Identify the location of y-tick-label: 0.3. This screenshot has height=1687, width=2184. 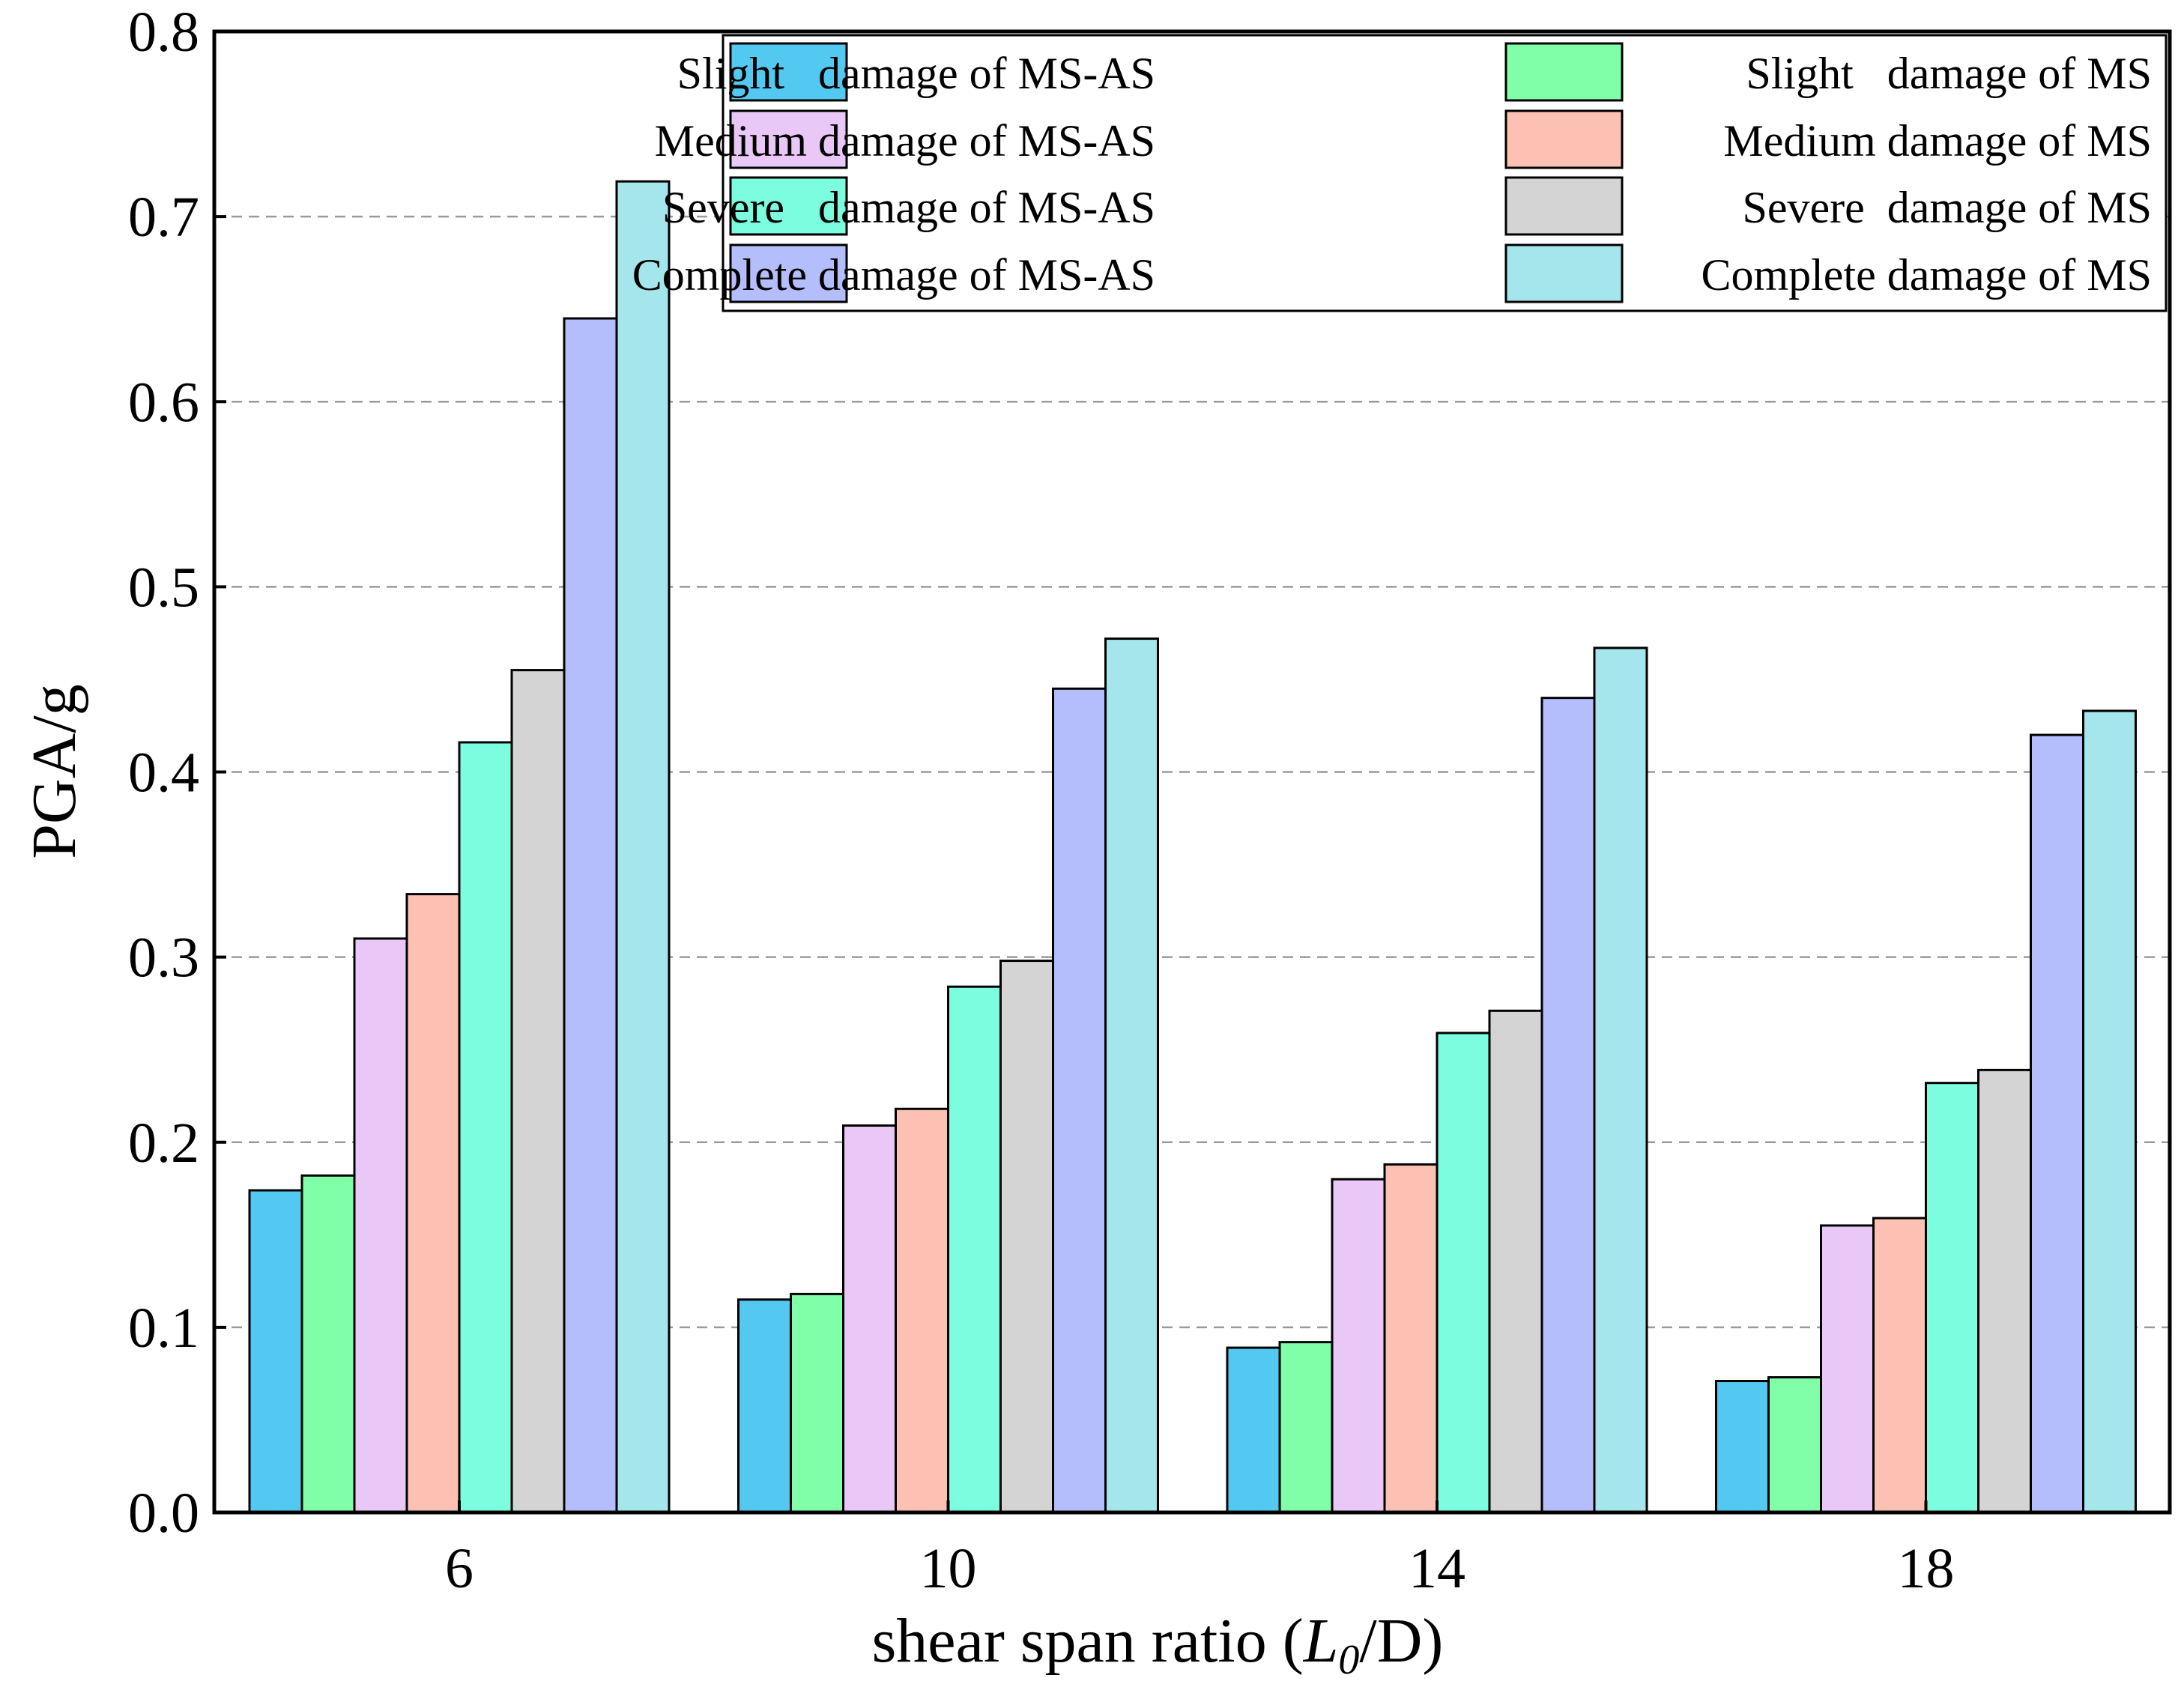
(163, 958).